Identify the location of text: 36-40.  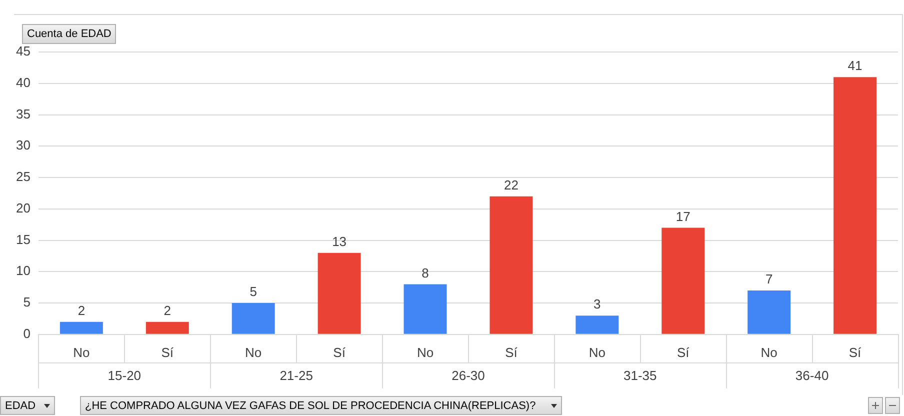
(812, 375).